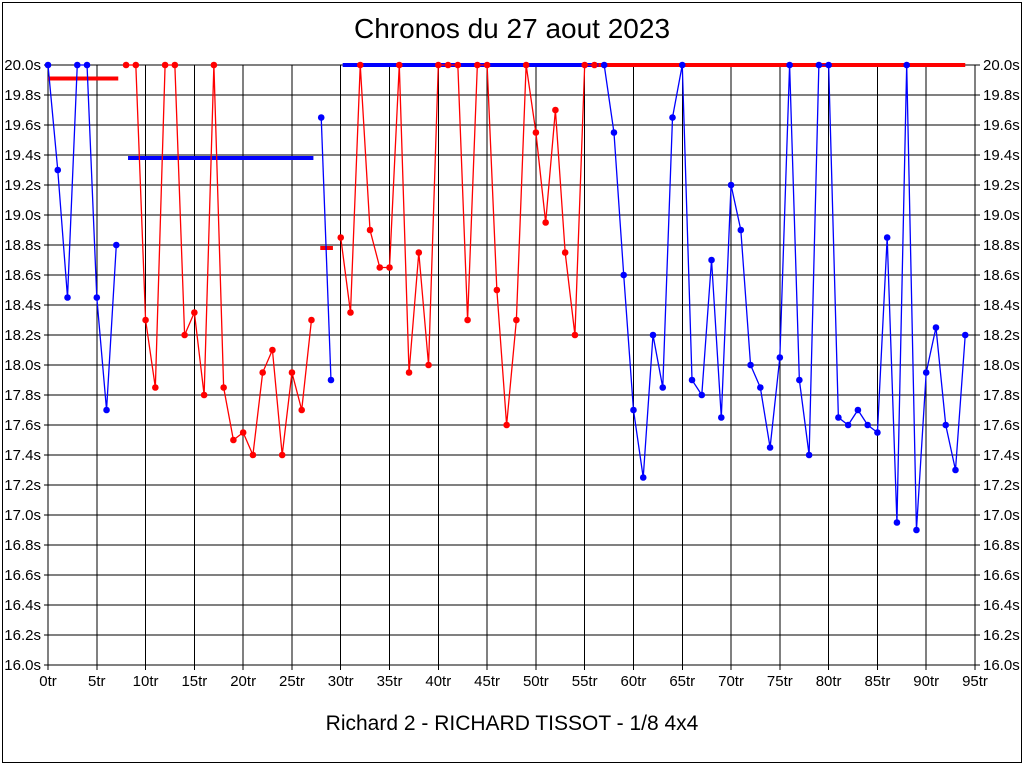 This screenshot has width=1024, height=768. I want to click on x-axis-label: 35tr, so click(390, 681).